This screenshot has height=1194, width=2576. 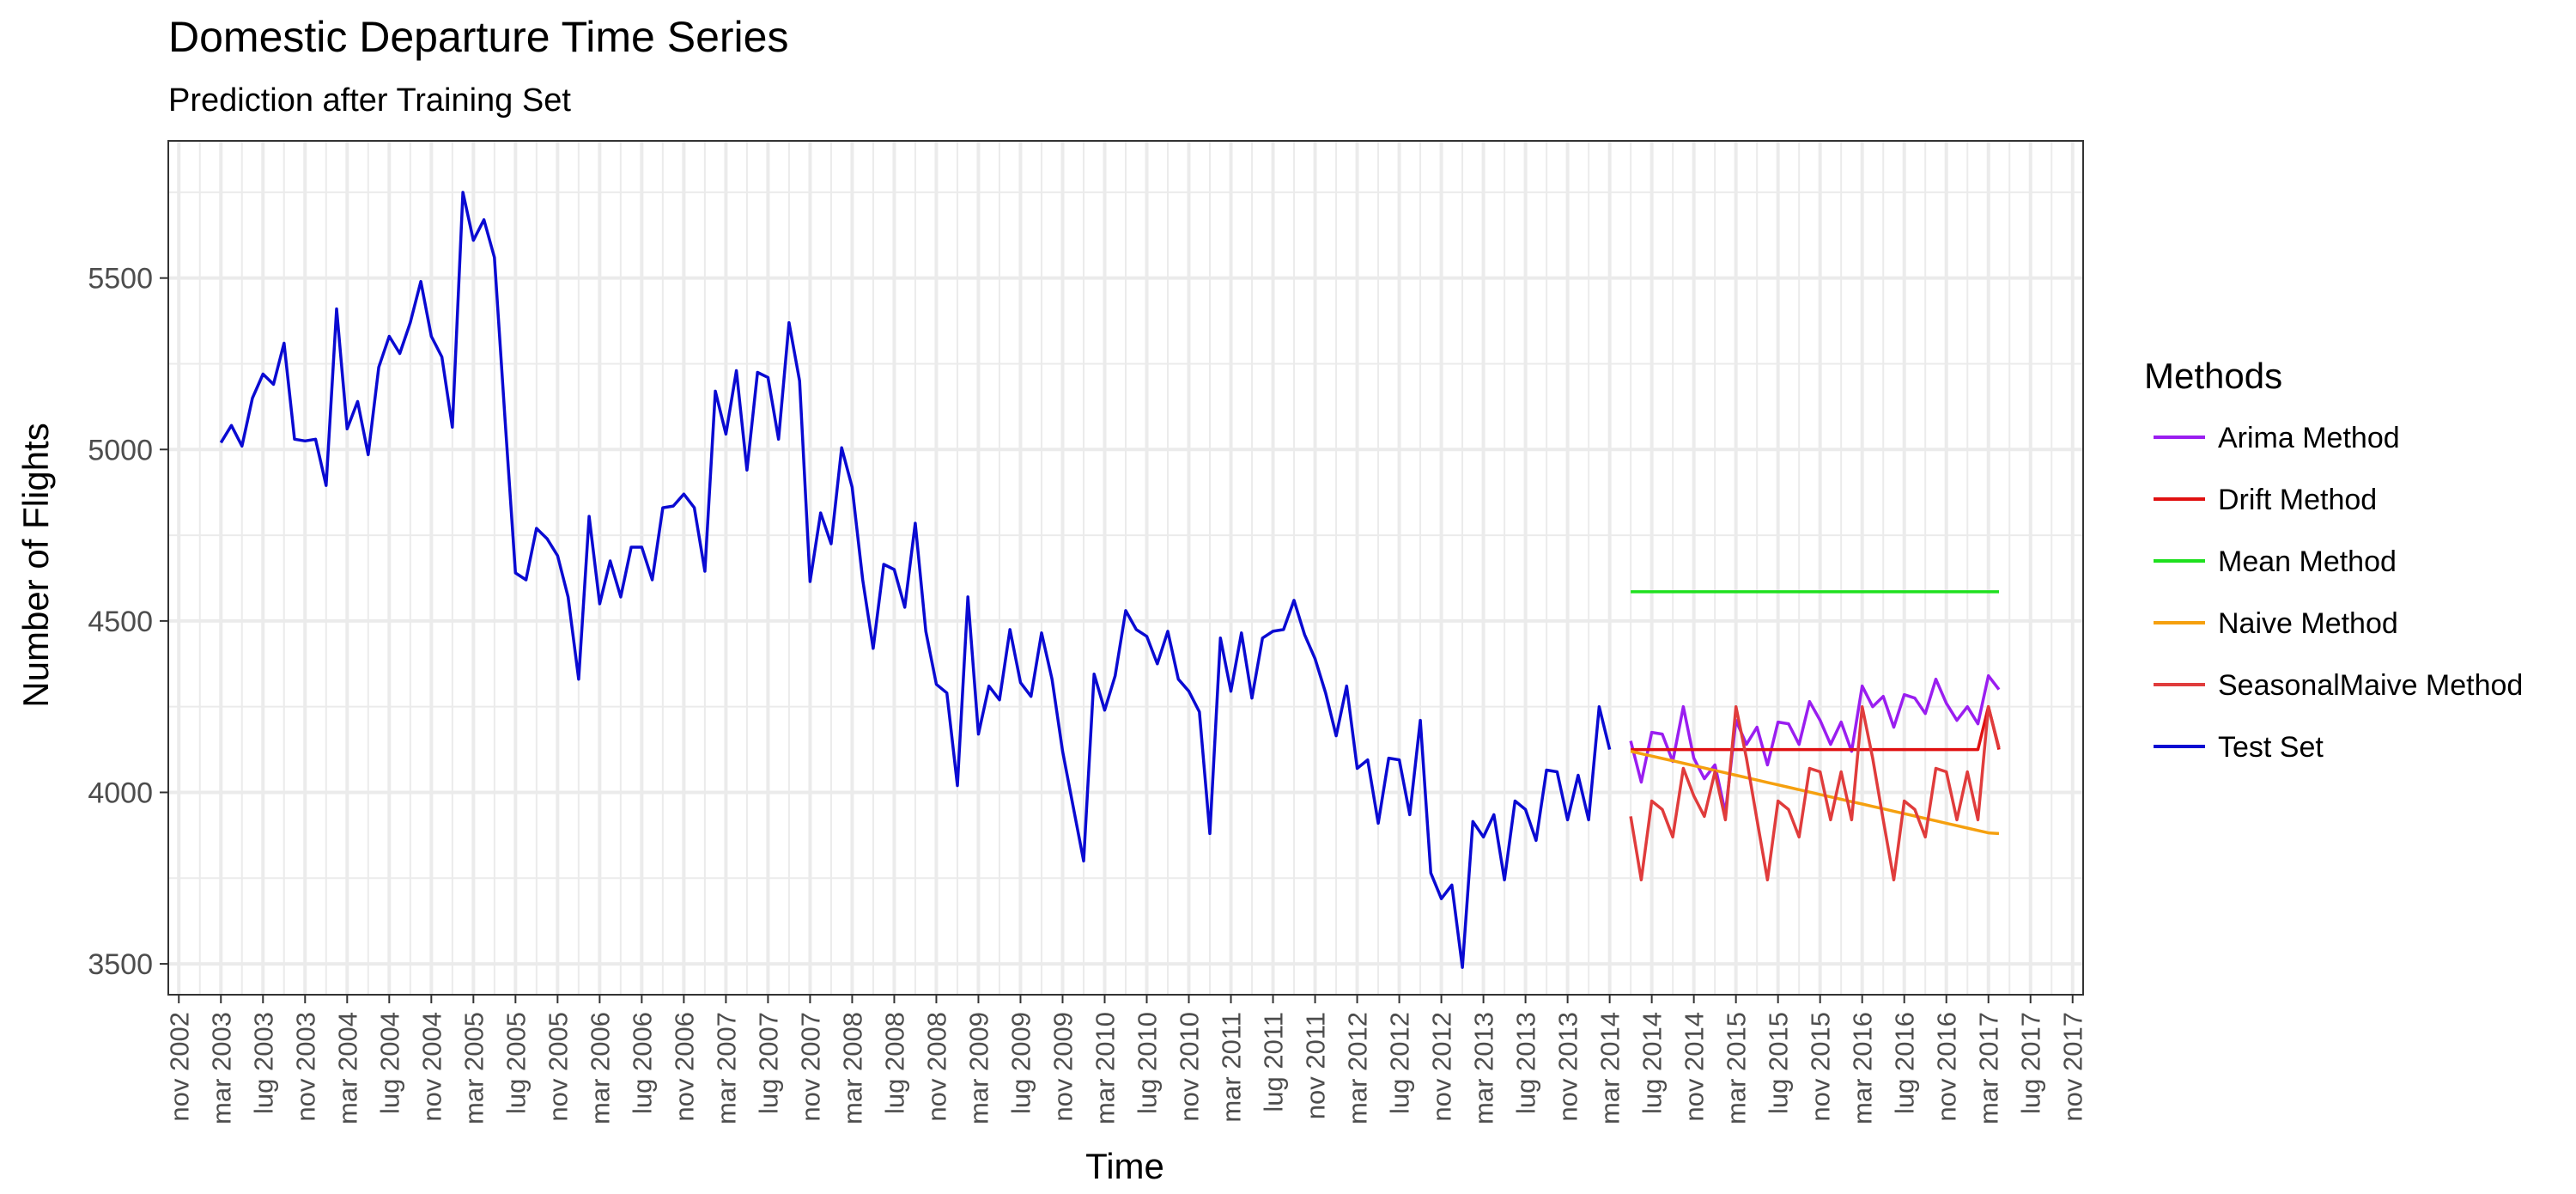 I want to click on x-tick-label: lug 2004, so click(x=389, y=1063).